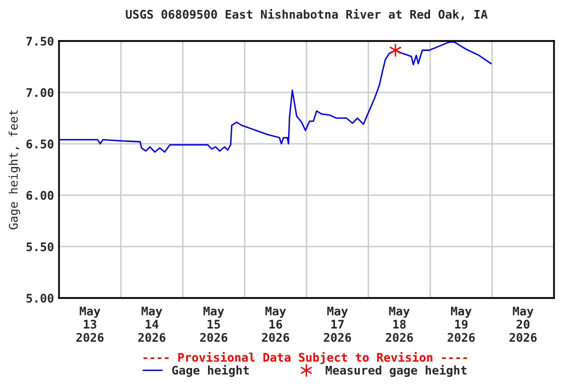  Describe the element at coordinates (40, 298) in the screenshot. I see `y-tick-label: 5.00` at that location.